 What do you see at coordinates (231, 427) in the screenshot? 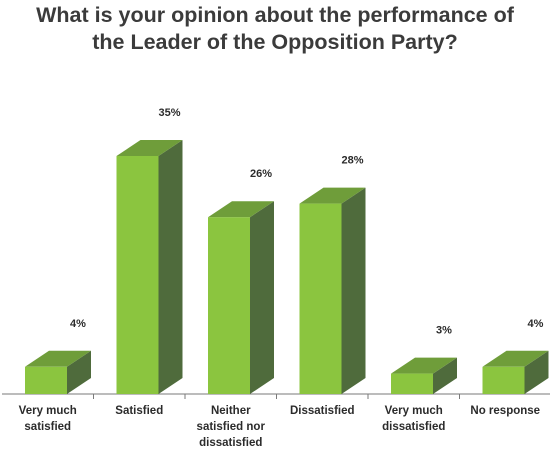
I see `x-tick-label: satisfied nor` at bounding box center [231, 427].